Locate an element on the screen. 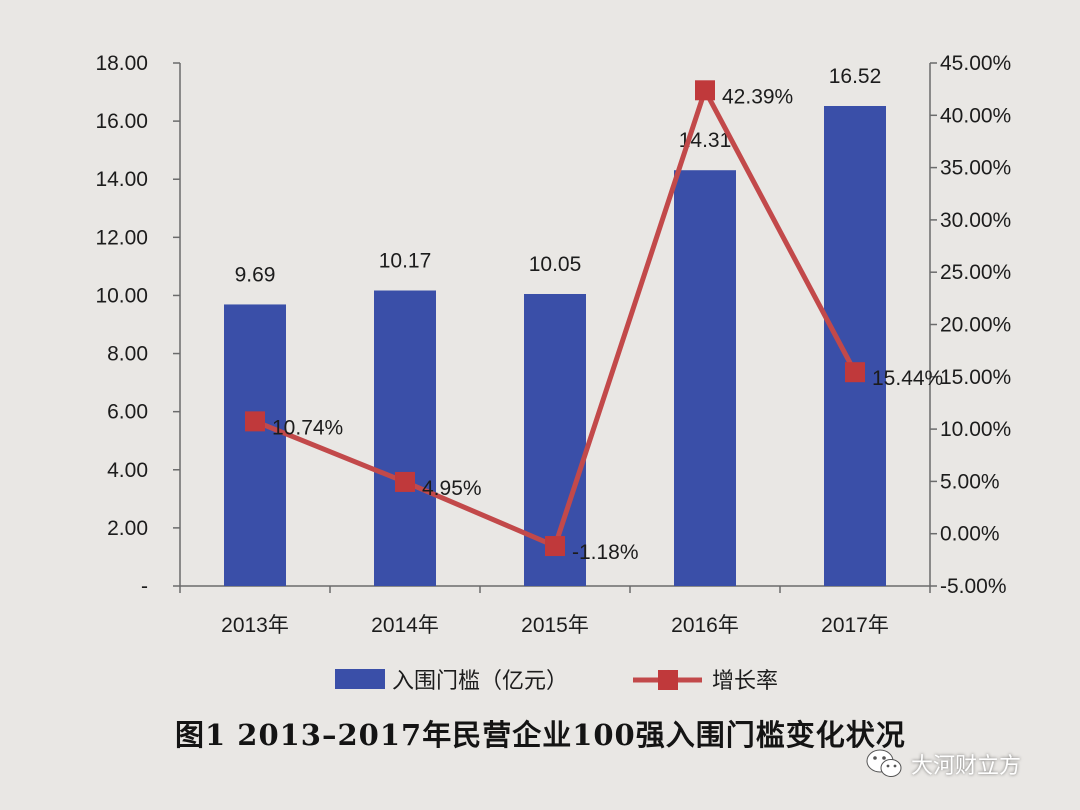 Image resolution: width=1080 pixels, height=810 pixels. x-tick-label: 2014年 is located at coordinates (405, 625).